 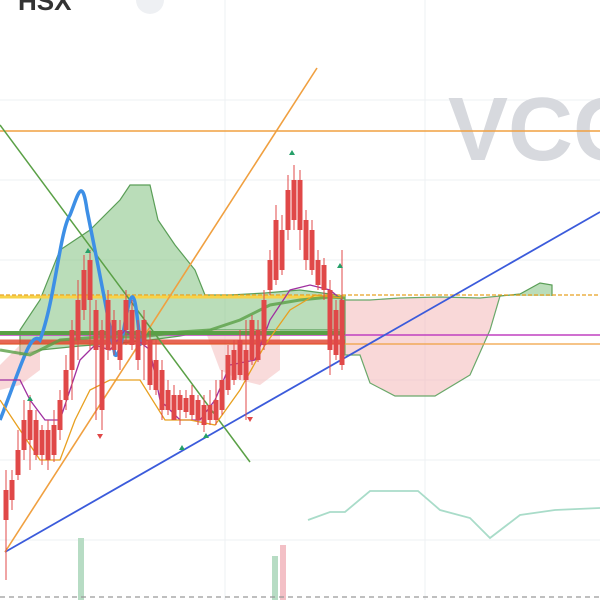 I want to click on watermark: VCG, so click(x=524, y=130).